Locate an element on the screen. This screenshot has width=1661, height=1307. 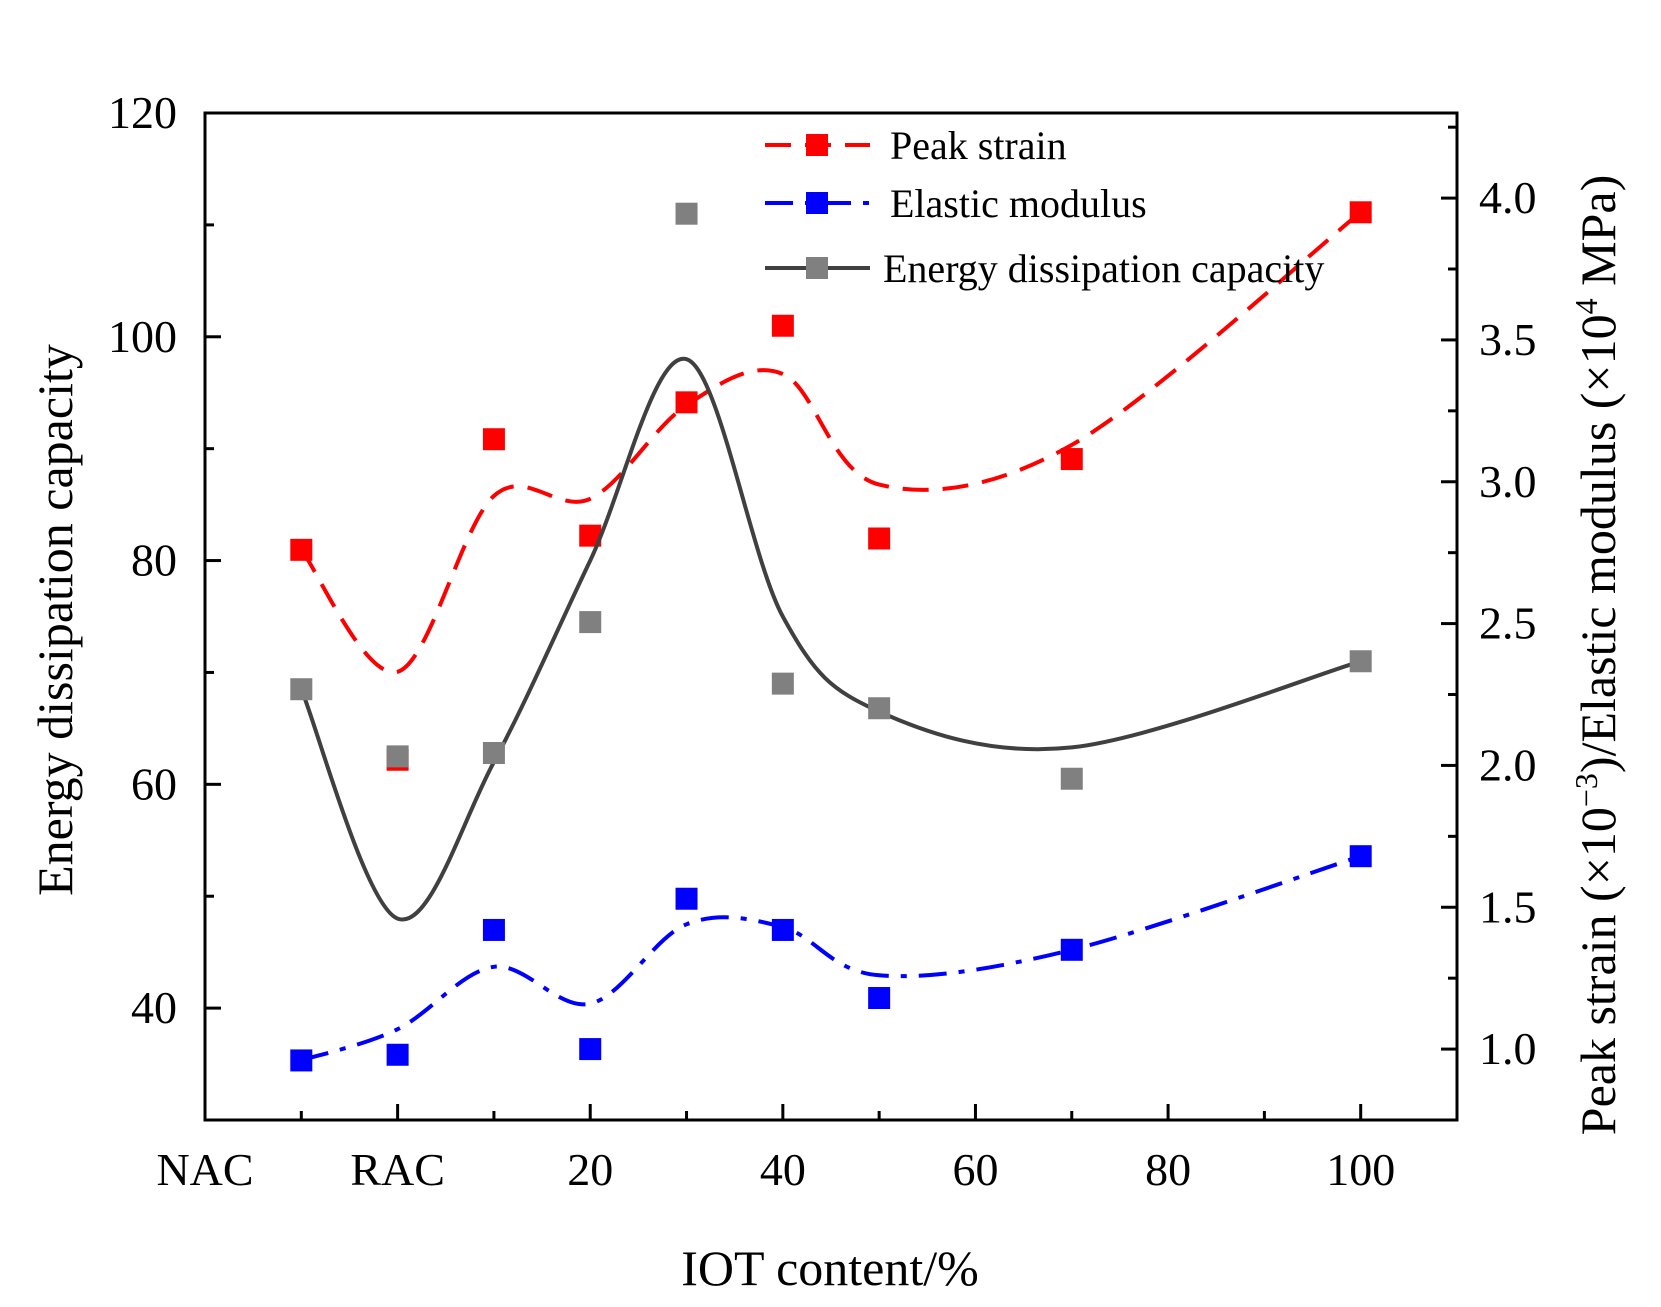
x-tick-label: RAC is located at coordinates (397, 1169).